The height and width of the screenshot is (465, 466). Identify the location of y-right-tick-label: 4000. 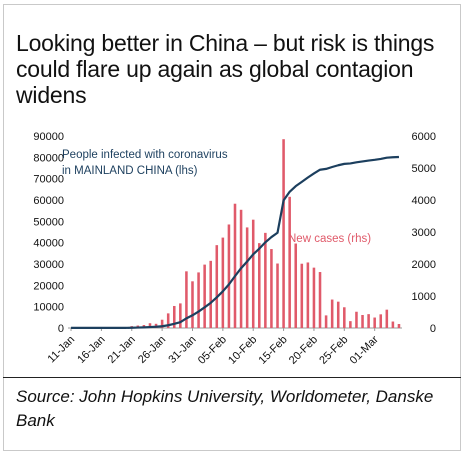
(424, 201).